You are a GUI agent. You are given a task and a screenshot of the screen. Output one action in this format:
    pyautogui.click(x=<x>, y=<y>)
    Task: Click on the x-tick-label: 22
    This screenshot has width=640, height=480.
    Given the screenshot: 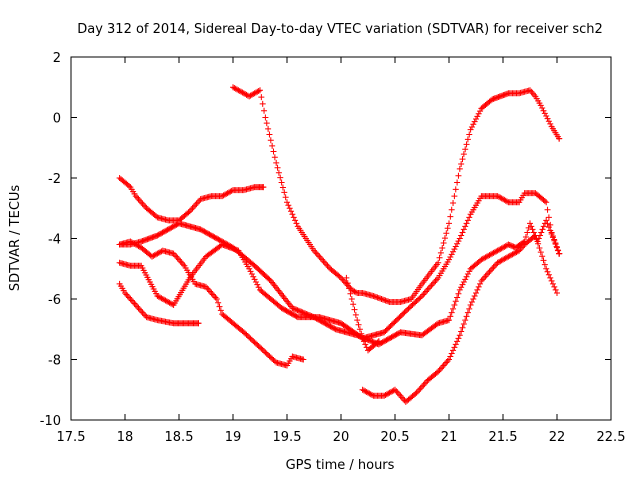 What is the action you would take?
    pyautogui.click(x=557, y=437)
    